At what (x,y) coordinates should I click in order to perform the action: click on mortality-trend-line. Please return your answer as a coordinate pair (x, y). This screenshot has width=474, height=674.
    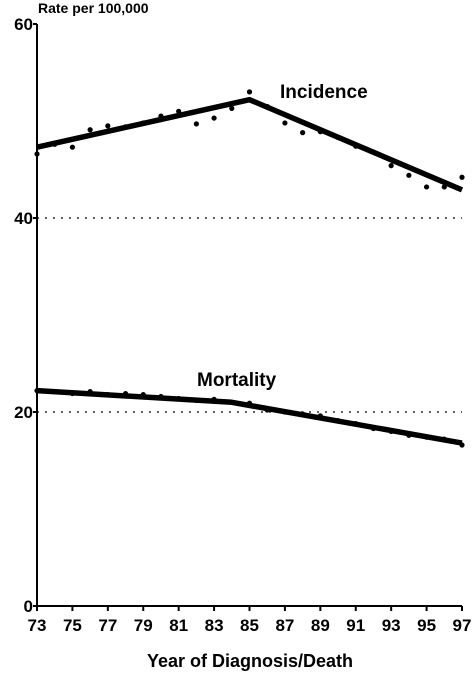
    Looking at the image, I should click on (249, 416).